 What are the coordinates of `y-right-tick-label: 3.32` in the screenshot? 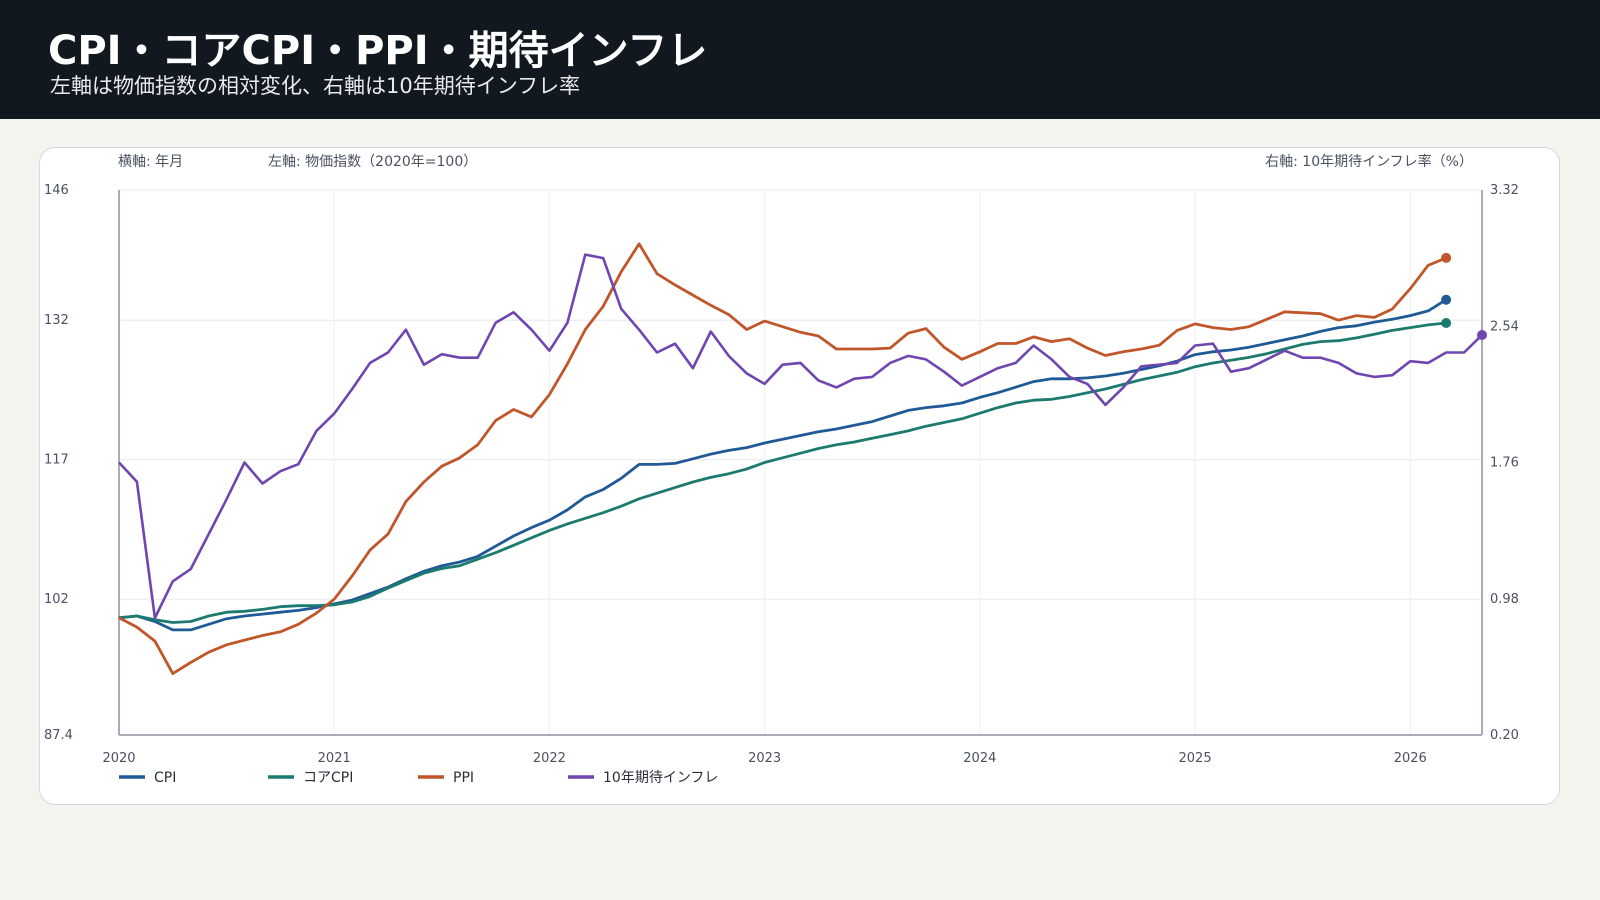 It's located at (1504, 190).